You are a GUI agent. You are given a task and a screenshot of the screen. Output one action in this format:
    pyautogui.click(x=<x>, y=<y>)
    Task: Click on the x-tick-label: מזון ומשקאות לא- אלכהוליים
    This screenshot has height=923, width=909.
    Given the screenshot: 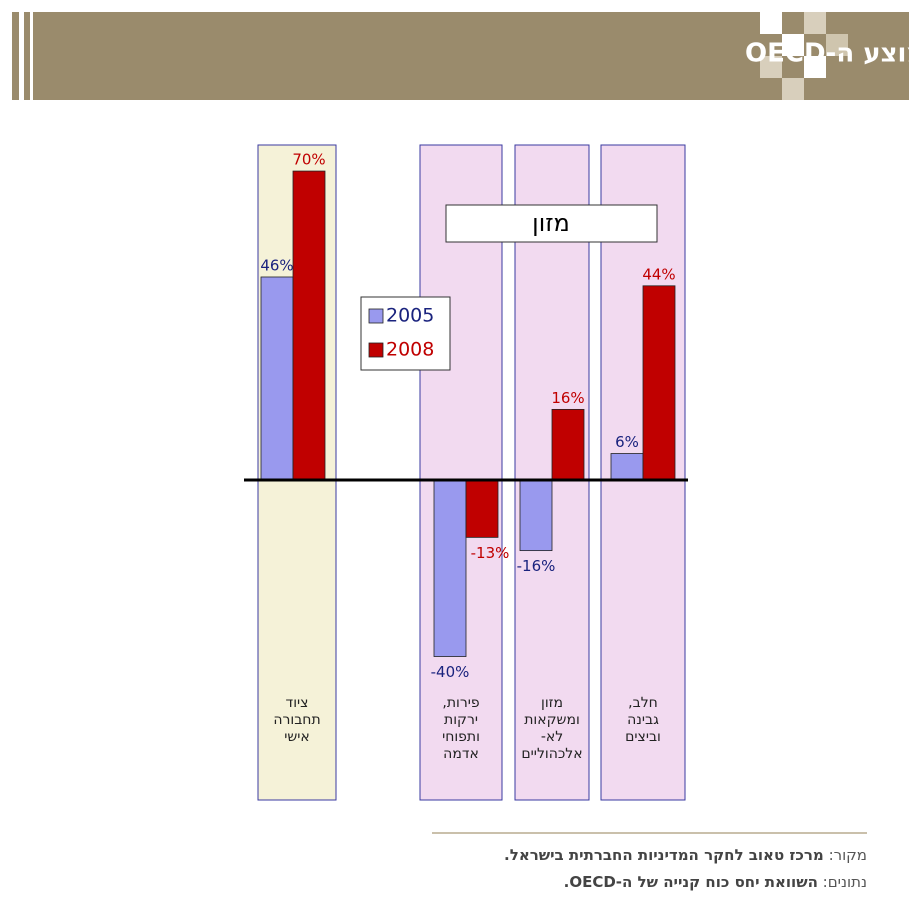 What is the action you would take?
    pyautogui.click(x=552, y=728)
    